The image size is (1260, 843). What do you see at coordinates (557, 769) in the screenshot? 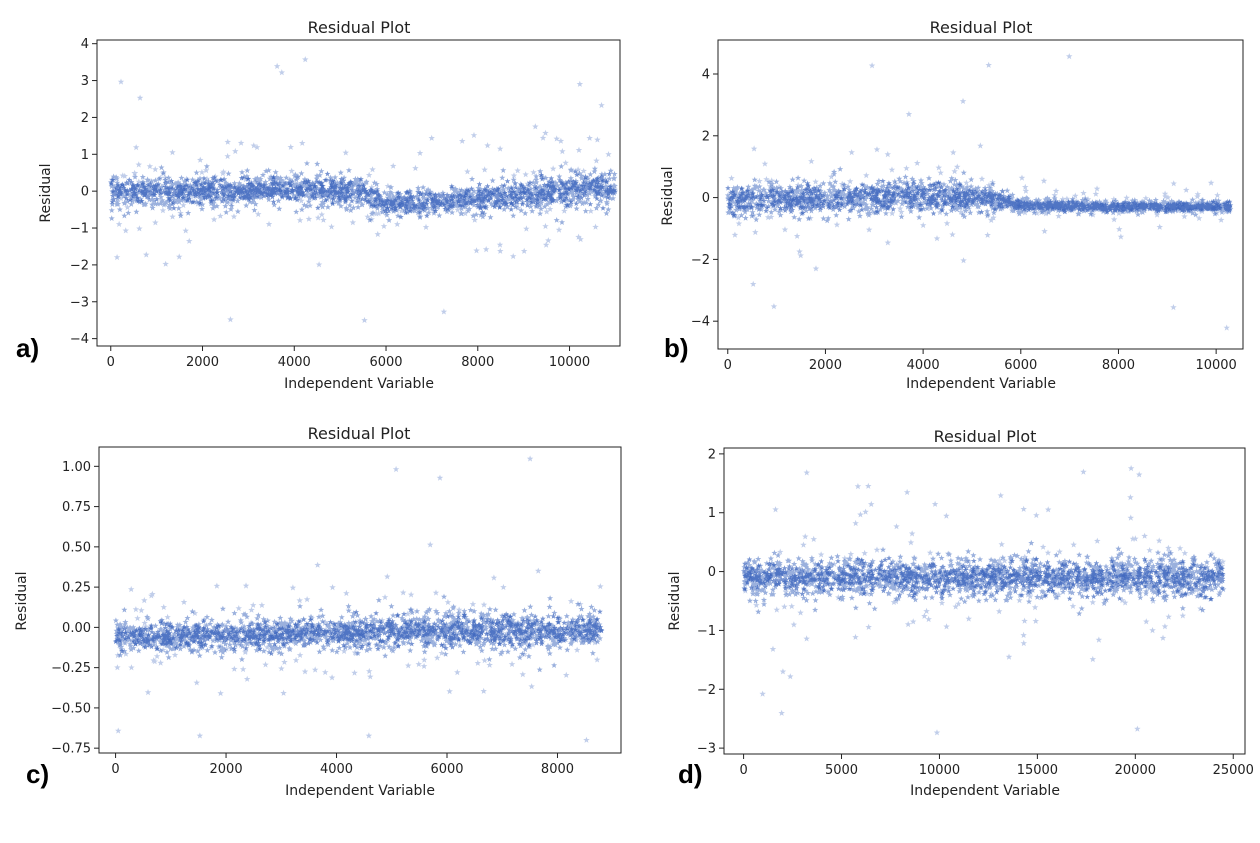
I see `panel-c-x-tick-label: 8000` at bounding box center [557, 769].